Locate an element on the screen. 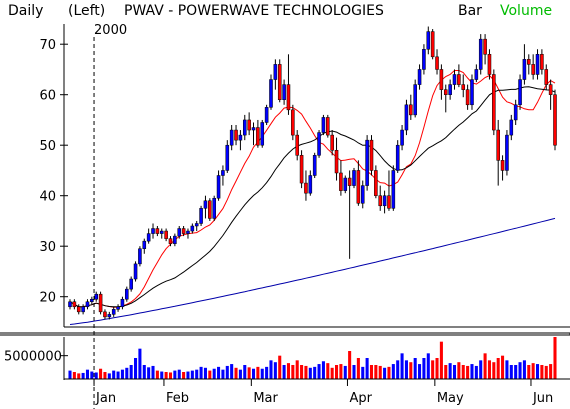 The width and height of the screenshot is (570, 409). volume-tick-label: 5000000 is located at coordinates (33, 357).